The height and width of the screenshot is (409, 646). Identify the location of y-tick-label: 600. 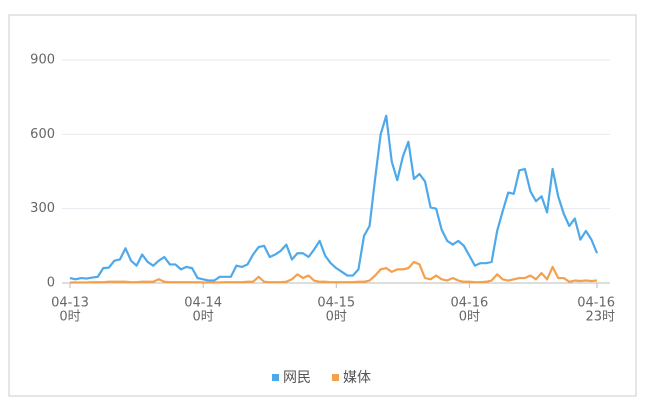
(42, 134).